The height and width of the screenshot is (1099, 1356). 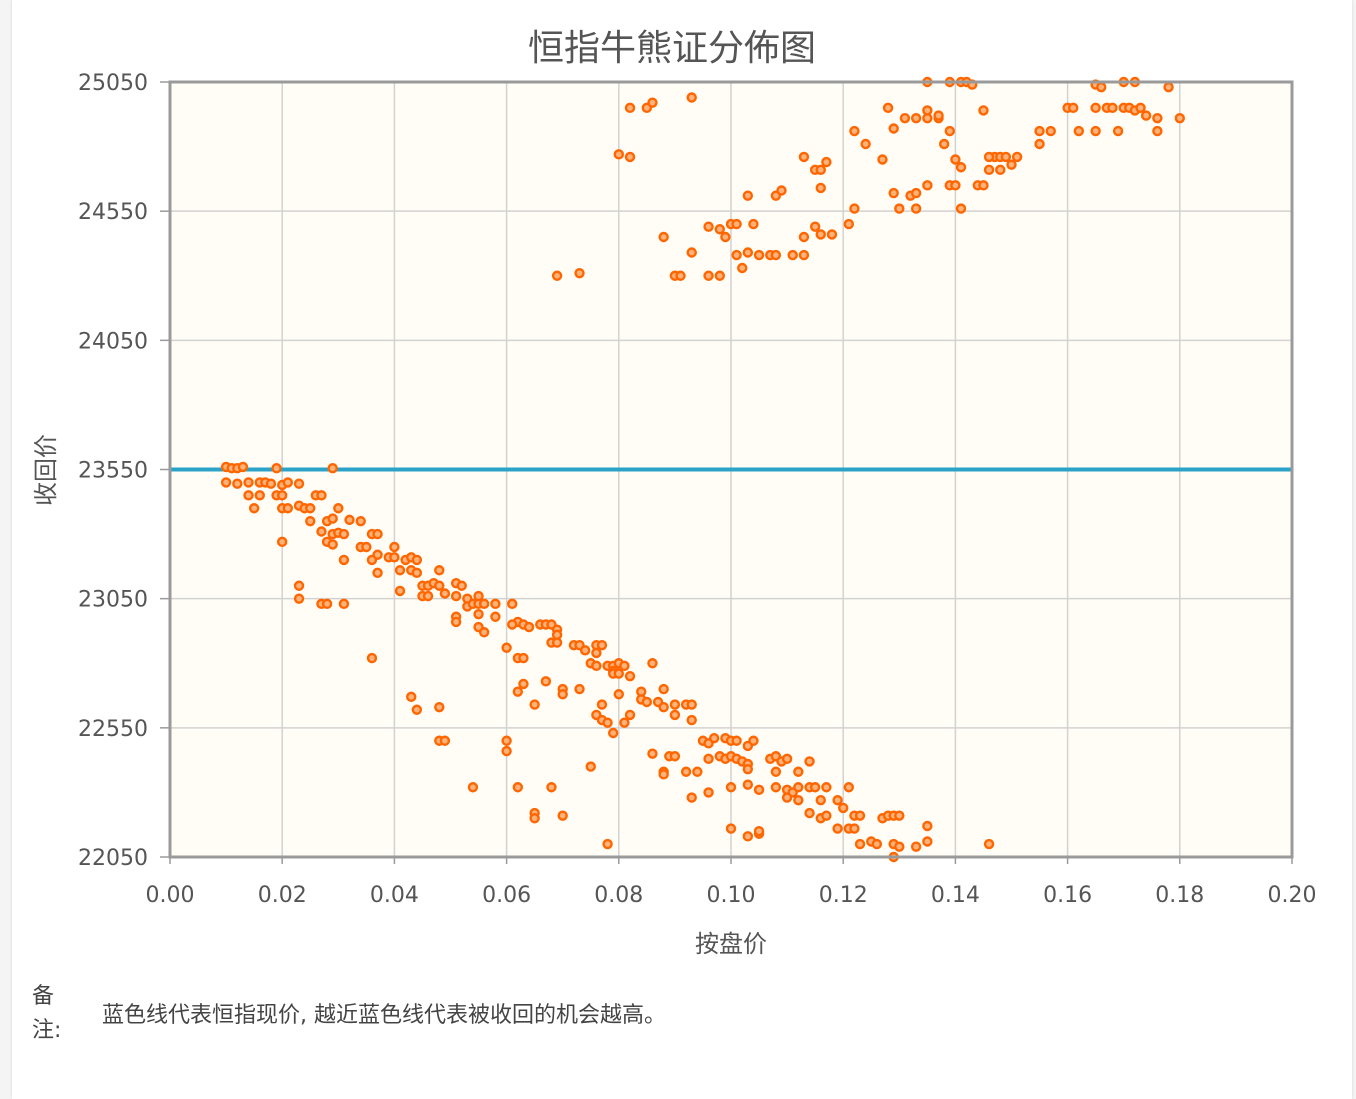 What do you see at coordinates (113, 212) in the screenshot?
I see `y-tick-label: 24550` at bounding box center [113, 212].